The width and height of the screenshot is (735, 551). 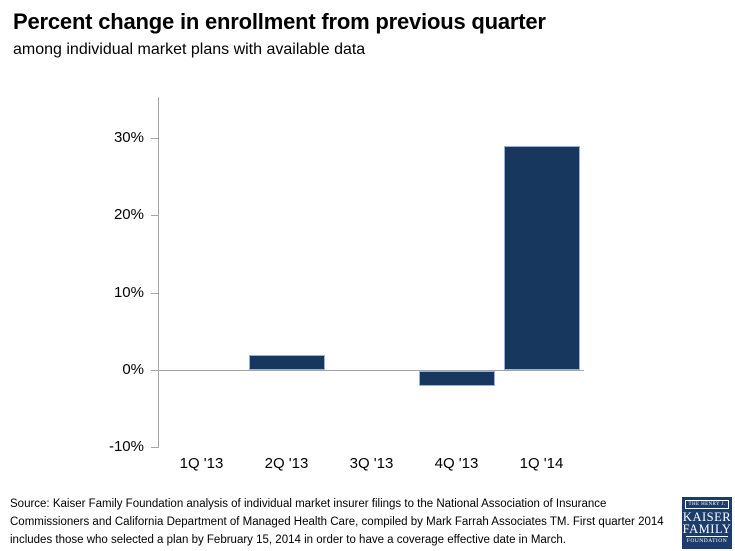 I want to click on y-axis-label: 0%, so click(x=133, y=369).